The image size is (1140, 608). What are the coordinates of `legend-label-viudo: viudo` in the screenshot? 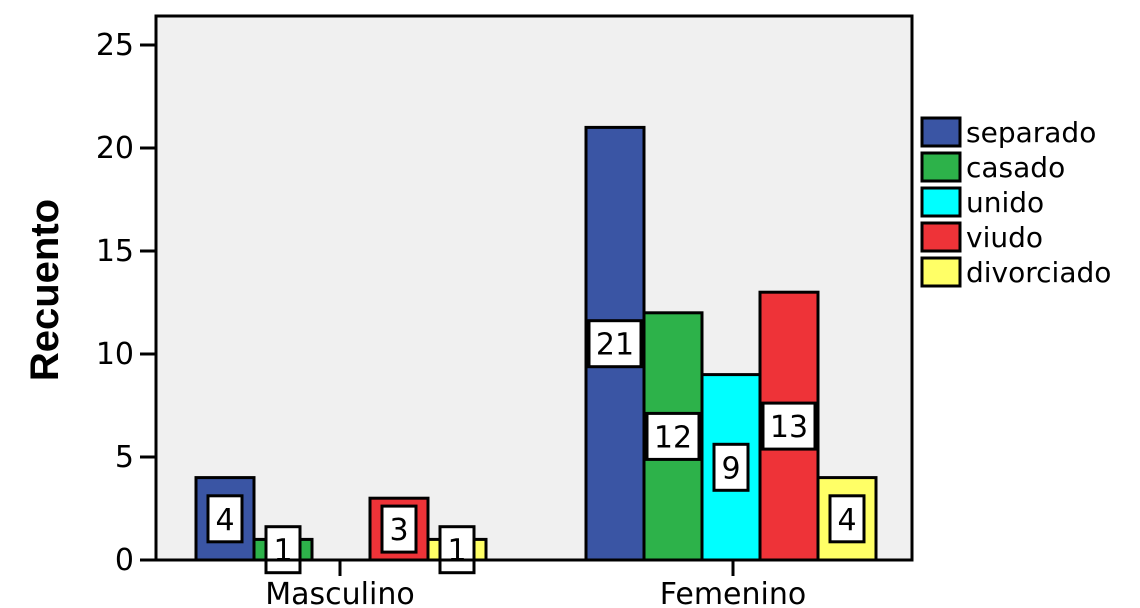 It's located at (1004, 237).